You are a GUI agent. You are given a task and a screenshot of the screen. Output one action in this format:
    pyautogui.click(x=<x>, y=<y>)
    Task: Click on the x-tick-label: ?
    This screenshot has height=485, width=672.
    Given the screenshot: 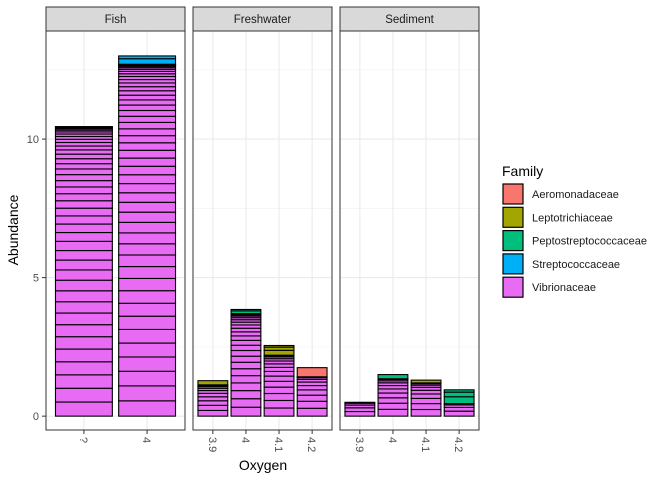 What is the action you would take?
    pyautogui.click(x=83, y=440)
    